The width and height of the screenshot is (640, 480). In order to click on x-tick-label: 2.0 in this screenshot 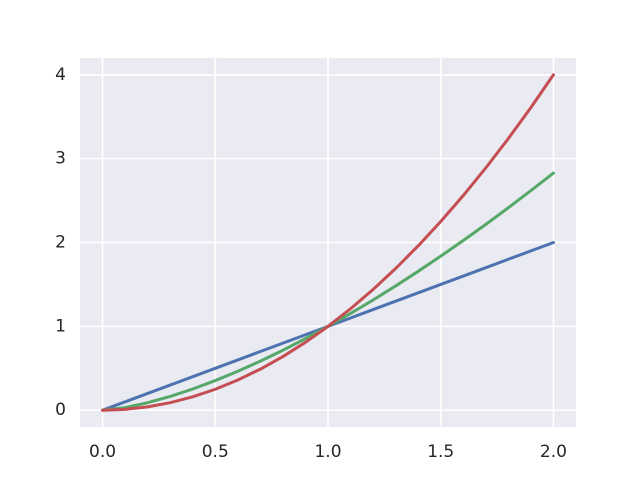, I will do `click(553, 452)`.